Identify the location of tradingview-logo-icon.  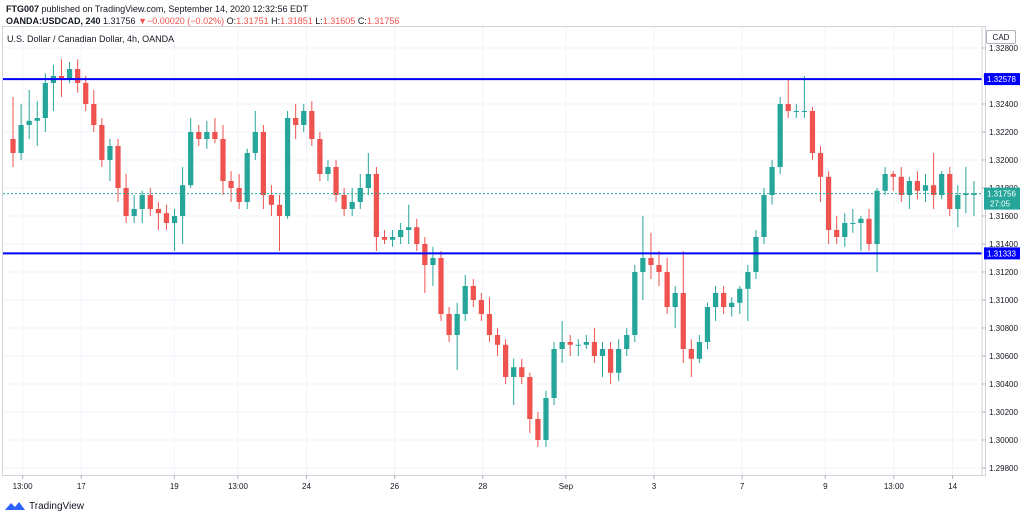
(15, 506).